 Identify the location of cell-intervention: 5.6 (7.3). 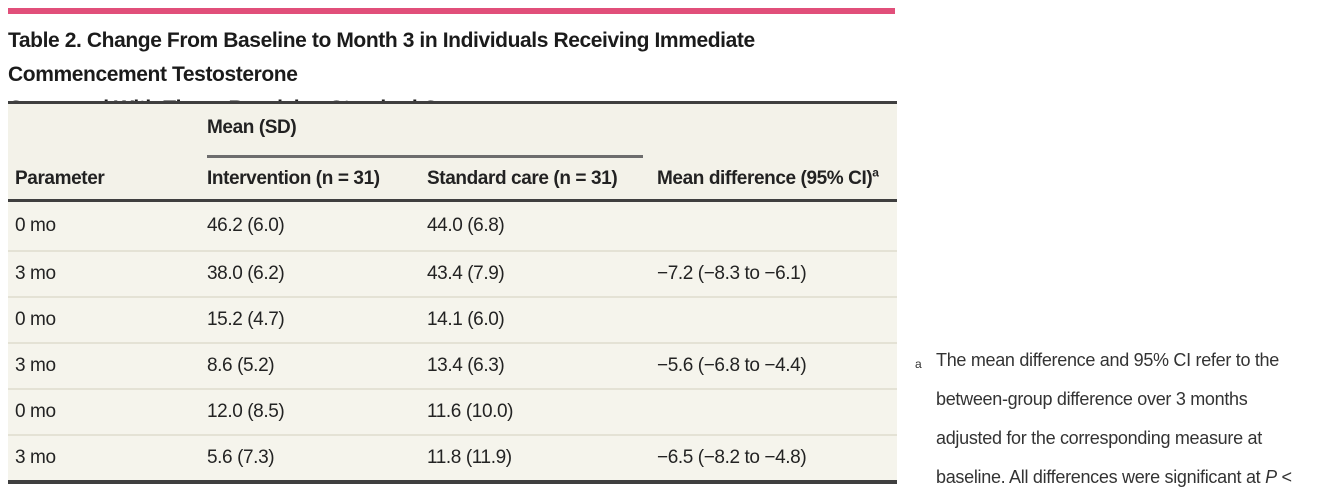
(241, 457).